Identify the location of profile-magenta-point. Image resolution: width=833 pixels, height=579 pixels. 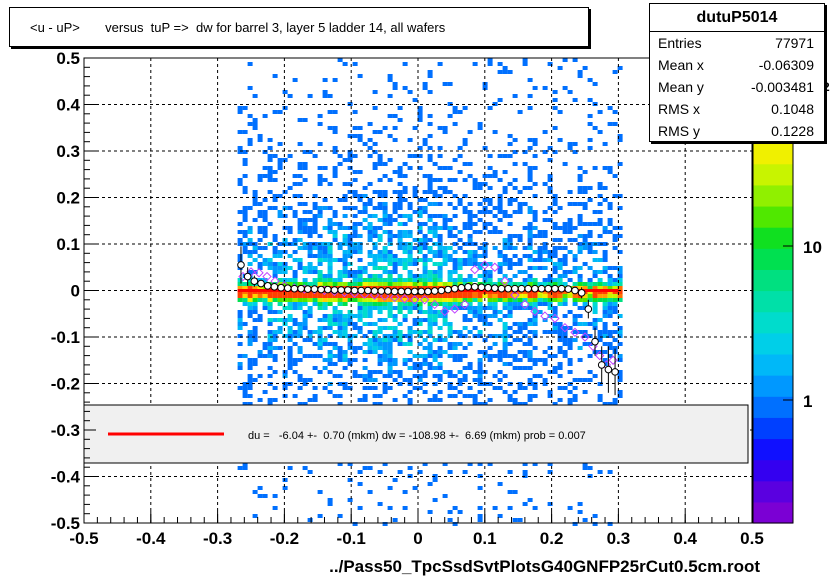
(445, 311).